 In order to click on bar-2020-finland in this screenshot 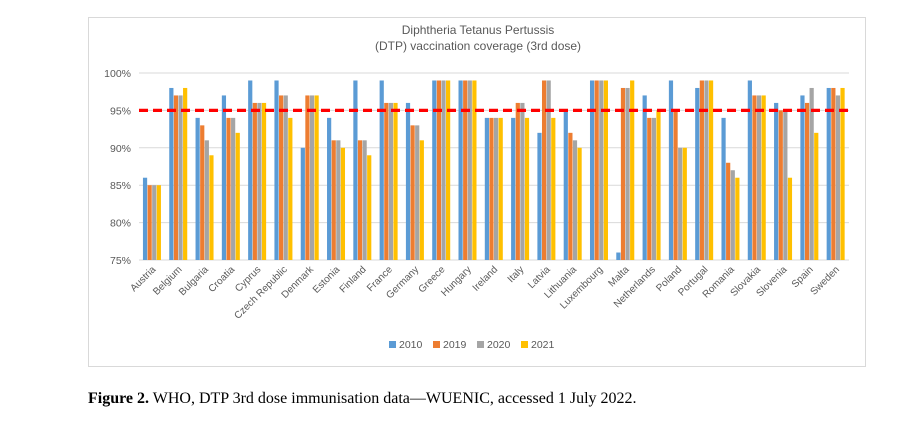, I will do `click(364, 200)`.